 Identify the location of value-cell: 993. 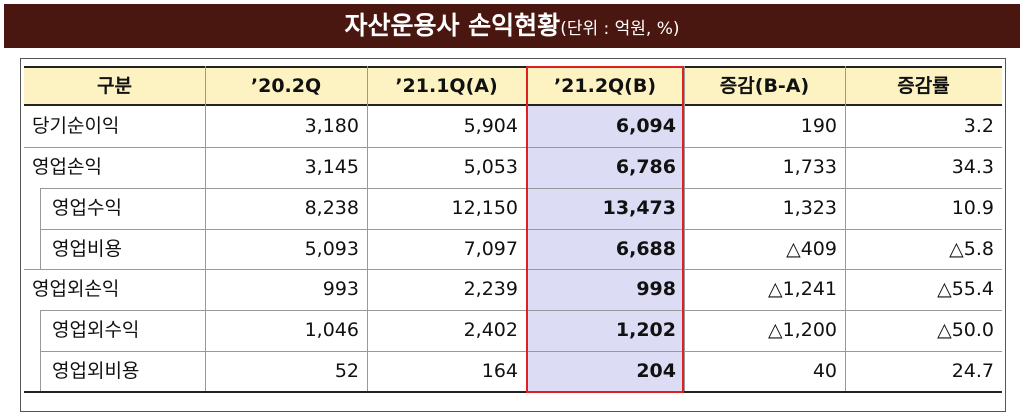
(340, 289).